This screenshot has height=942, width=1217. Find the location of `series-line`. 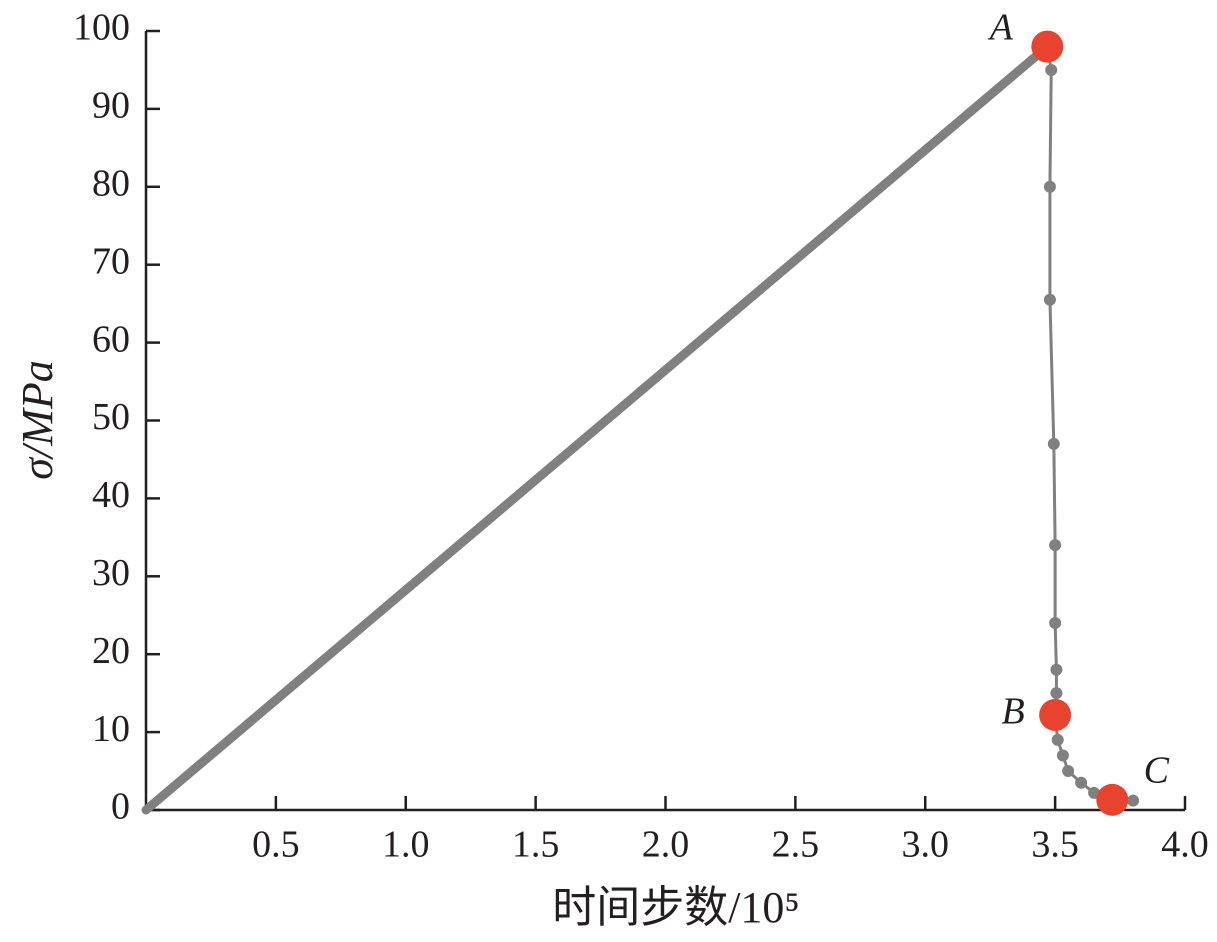

series-line is located at coordinates (1090, 424).